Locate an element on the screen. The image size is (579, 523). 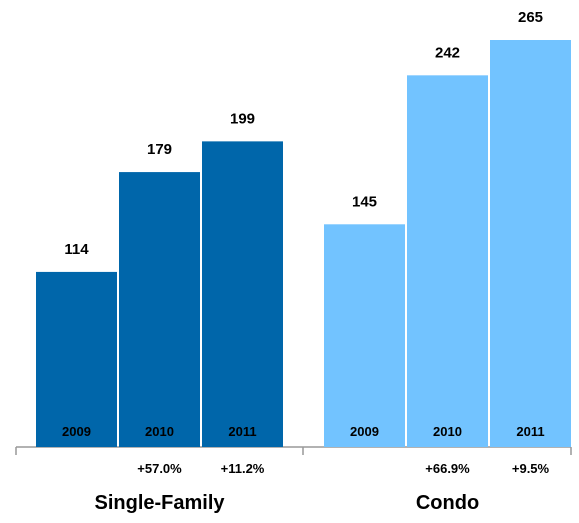
data-label: 145 is located at coordinates (364, 201).